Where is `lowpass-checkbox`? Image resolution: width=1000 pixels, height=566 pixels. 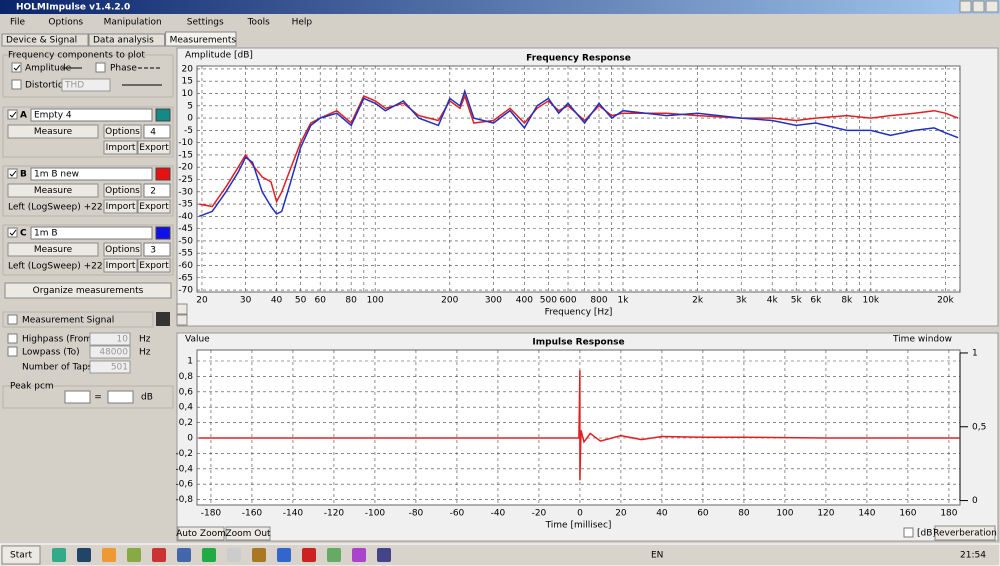 lowpass-checkbox is located at coordinates (12, 351).